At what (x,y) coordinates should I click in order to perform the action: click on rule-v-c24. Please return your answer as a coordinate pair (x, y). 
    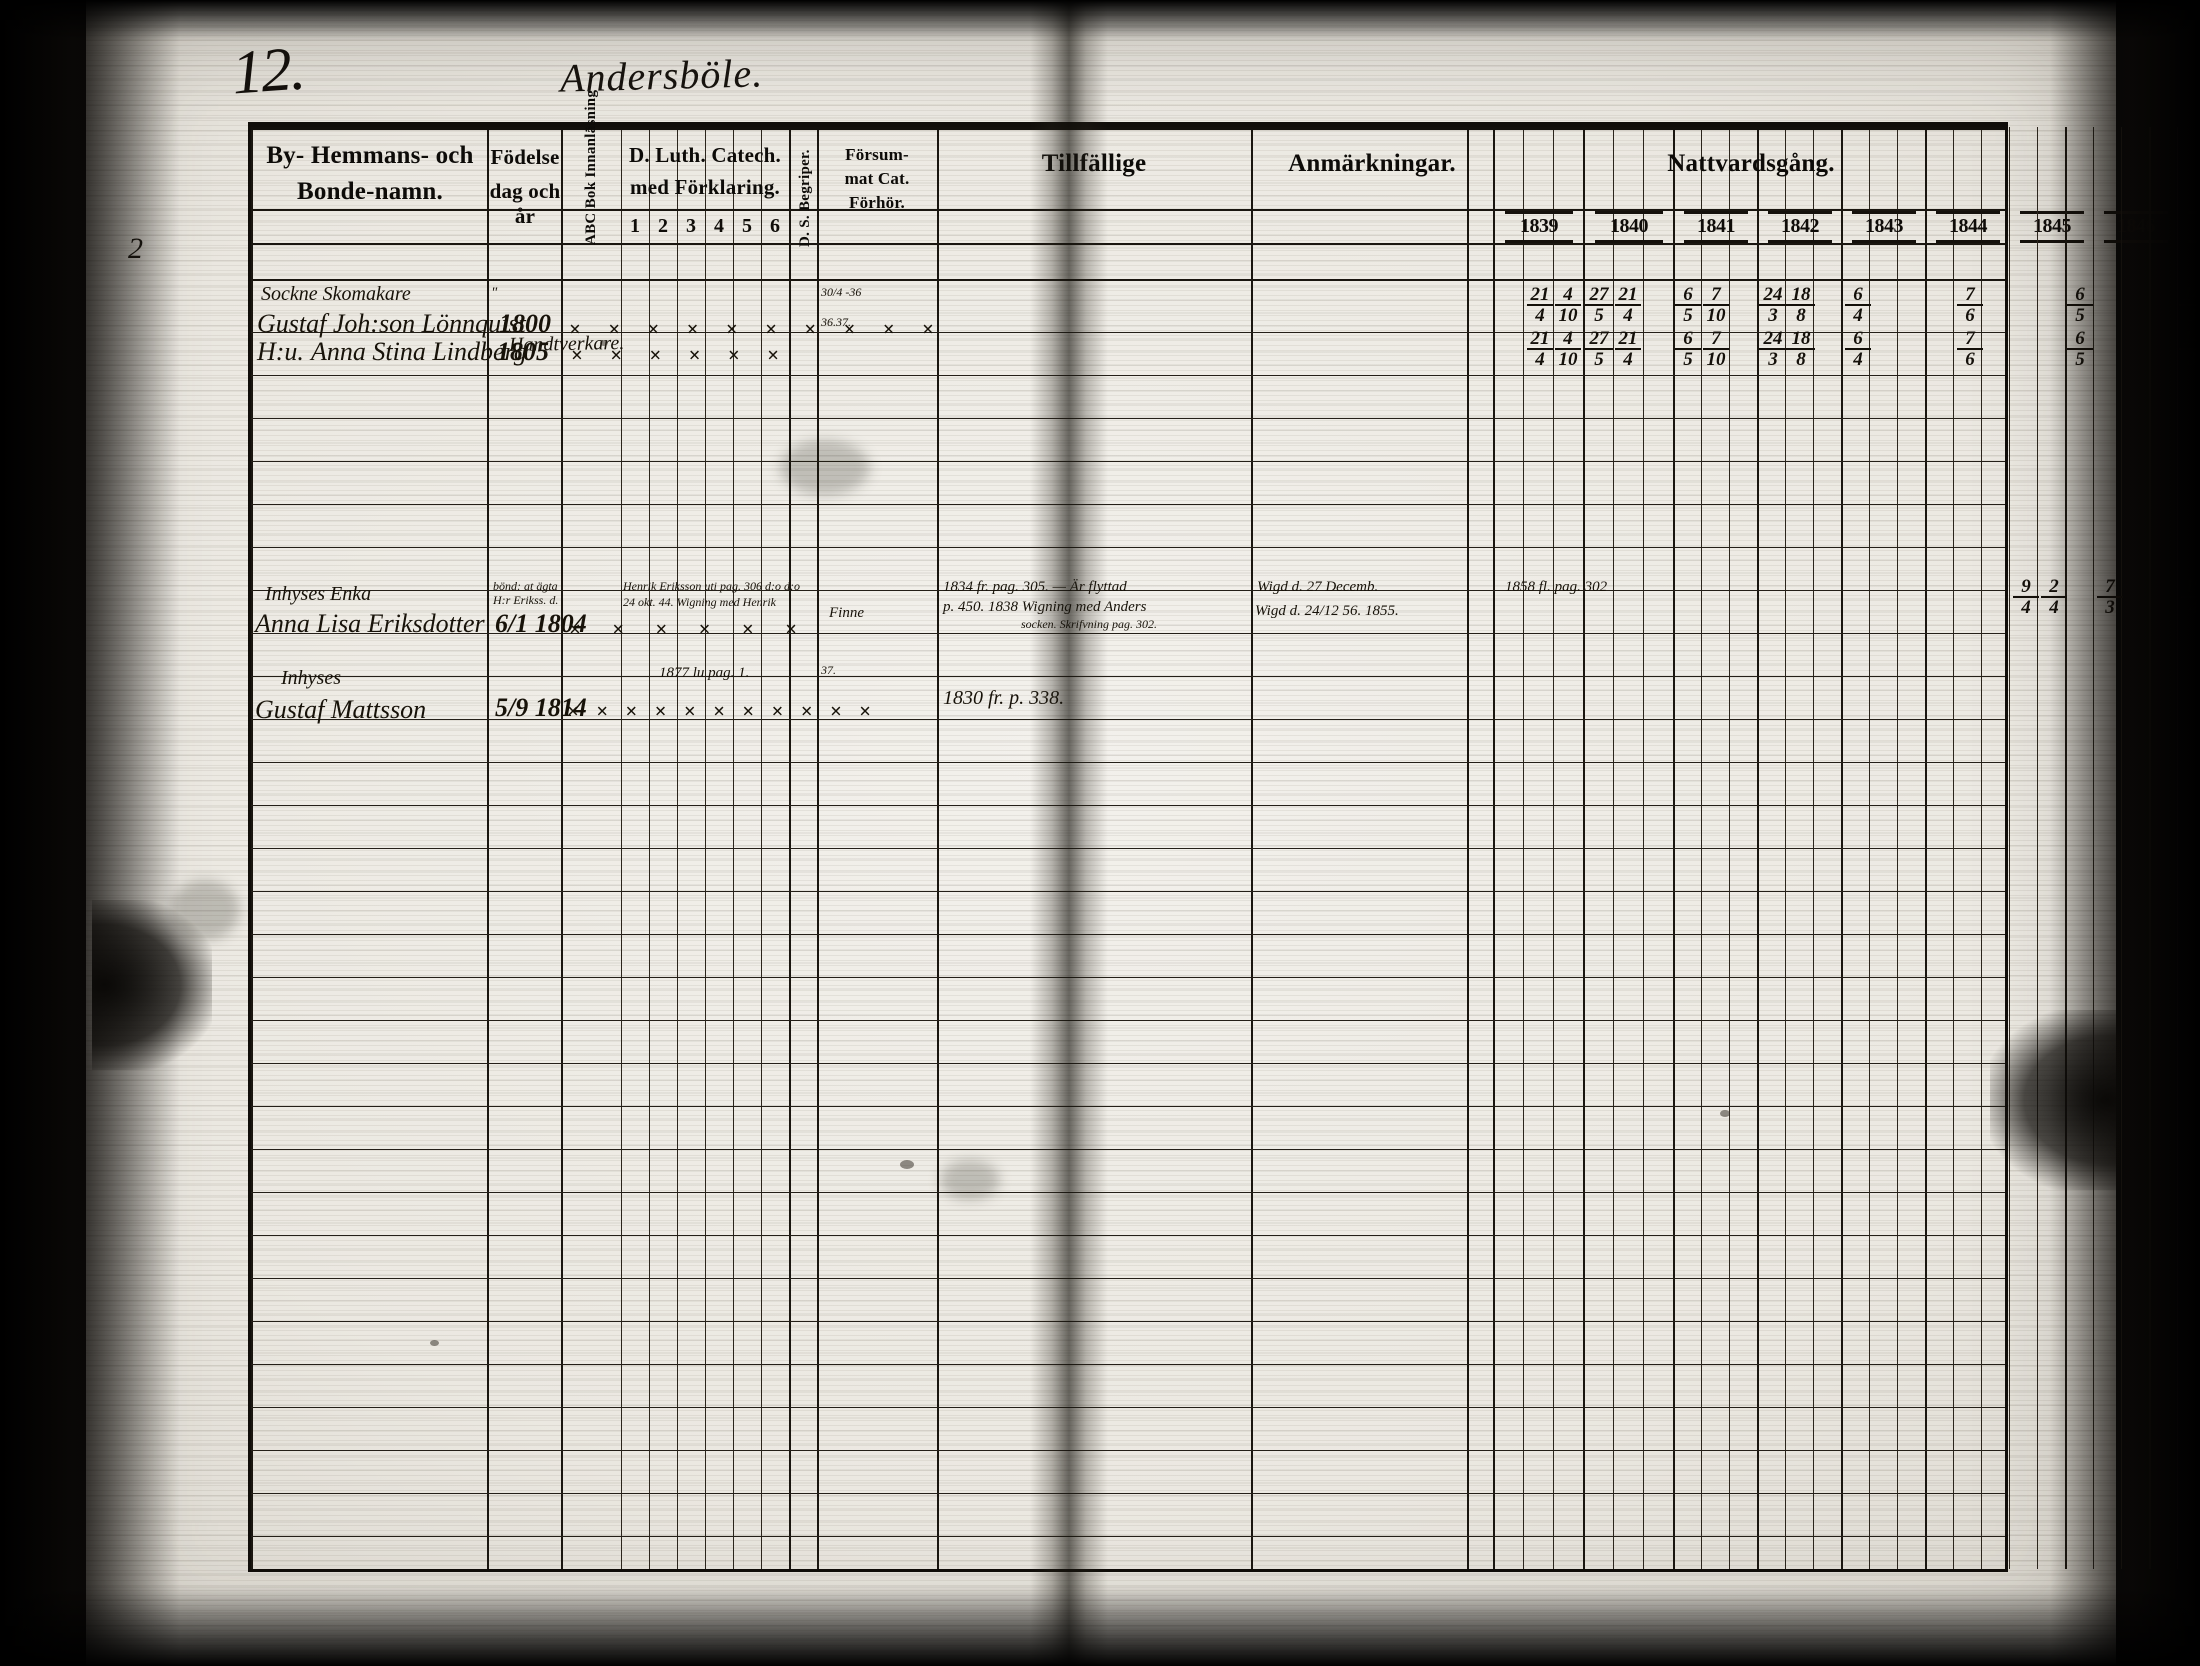
    Looking at the image, I should click on (2177, 848).